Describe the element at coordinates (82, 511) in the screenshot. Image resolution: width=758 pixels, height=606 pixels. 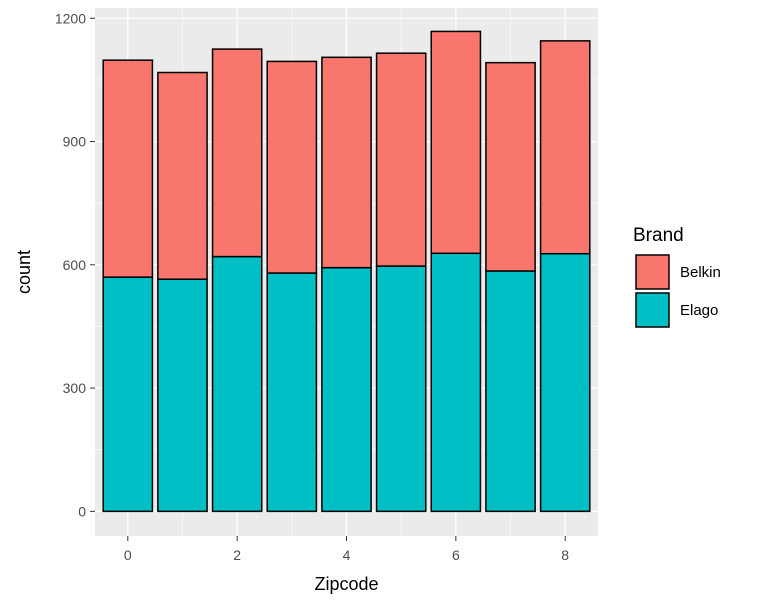
I see `y-tick-label: 0` at that location.